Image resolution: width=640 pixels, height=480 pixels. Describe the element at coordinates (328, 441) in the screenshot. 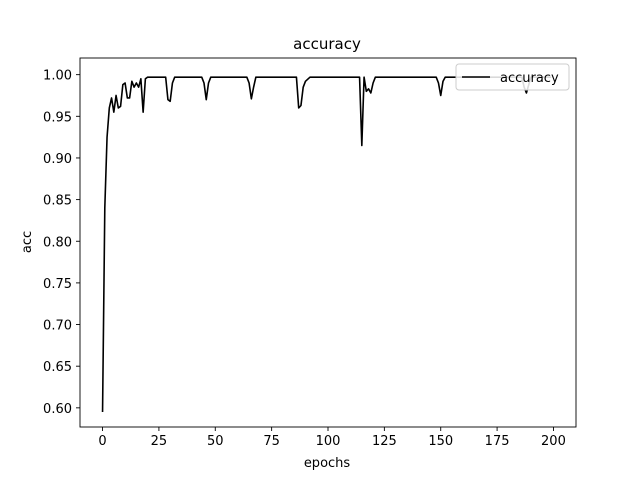

I see `x-tick-label-4: 100` at that location.